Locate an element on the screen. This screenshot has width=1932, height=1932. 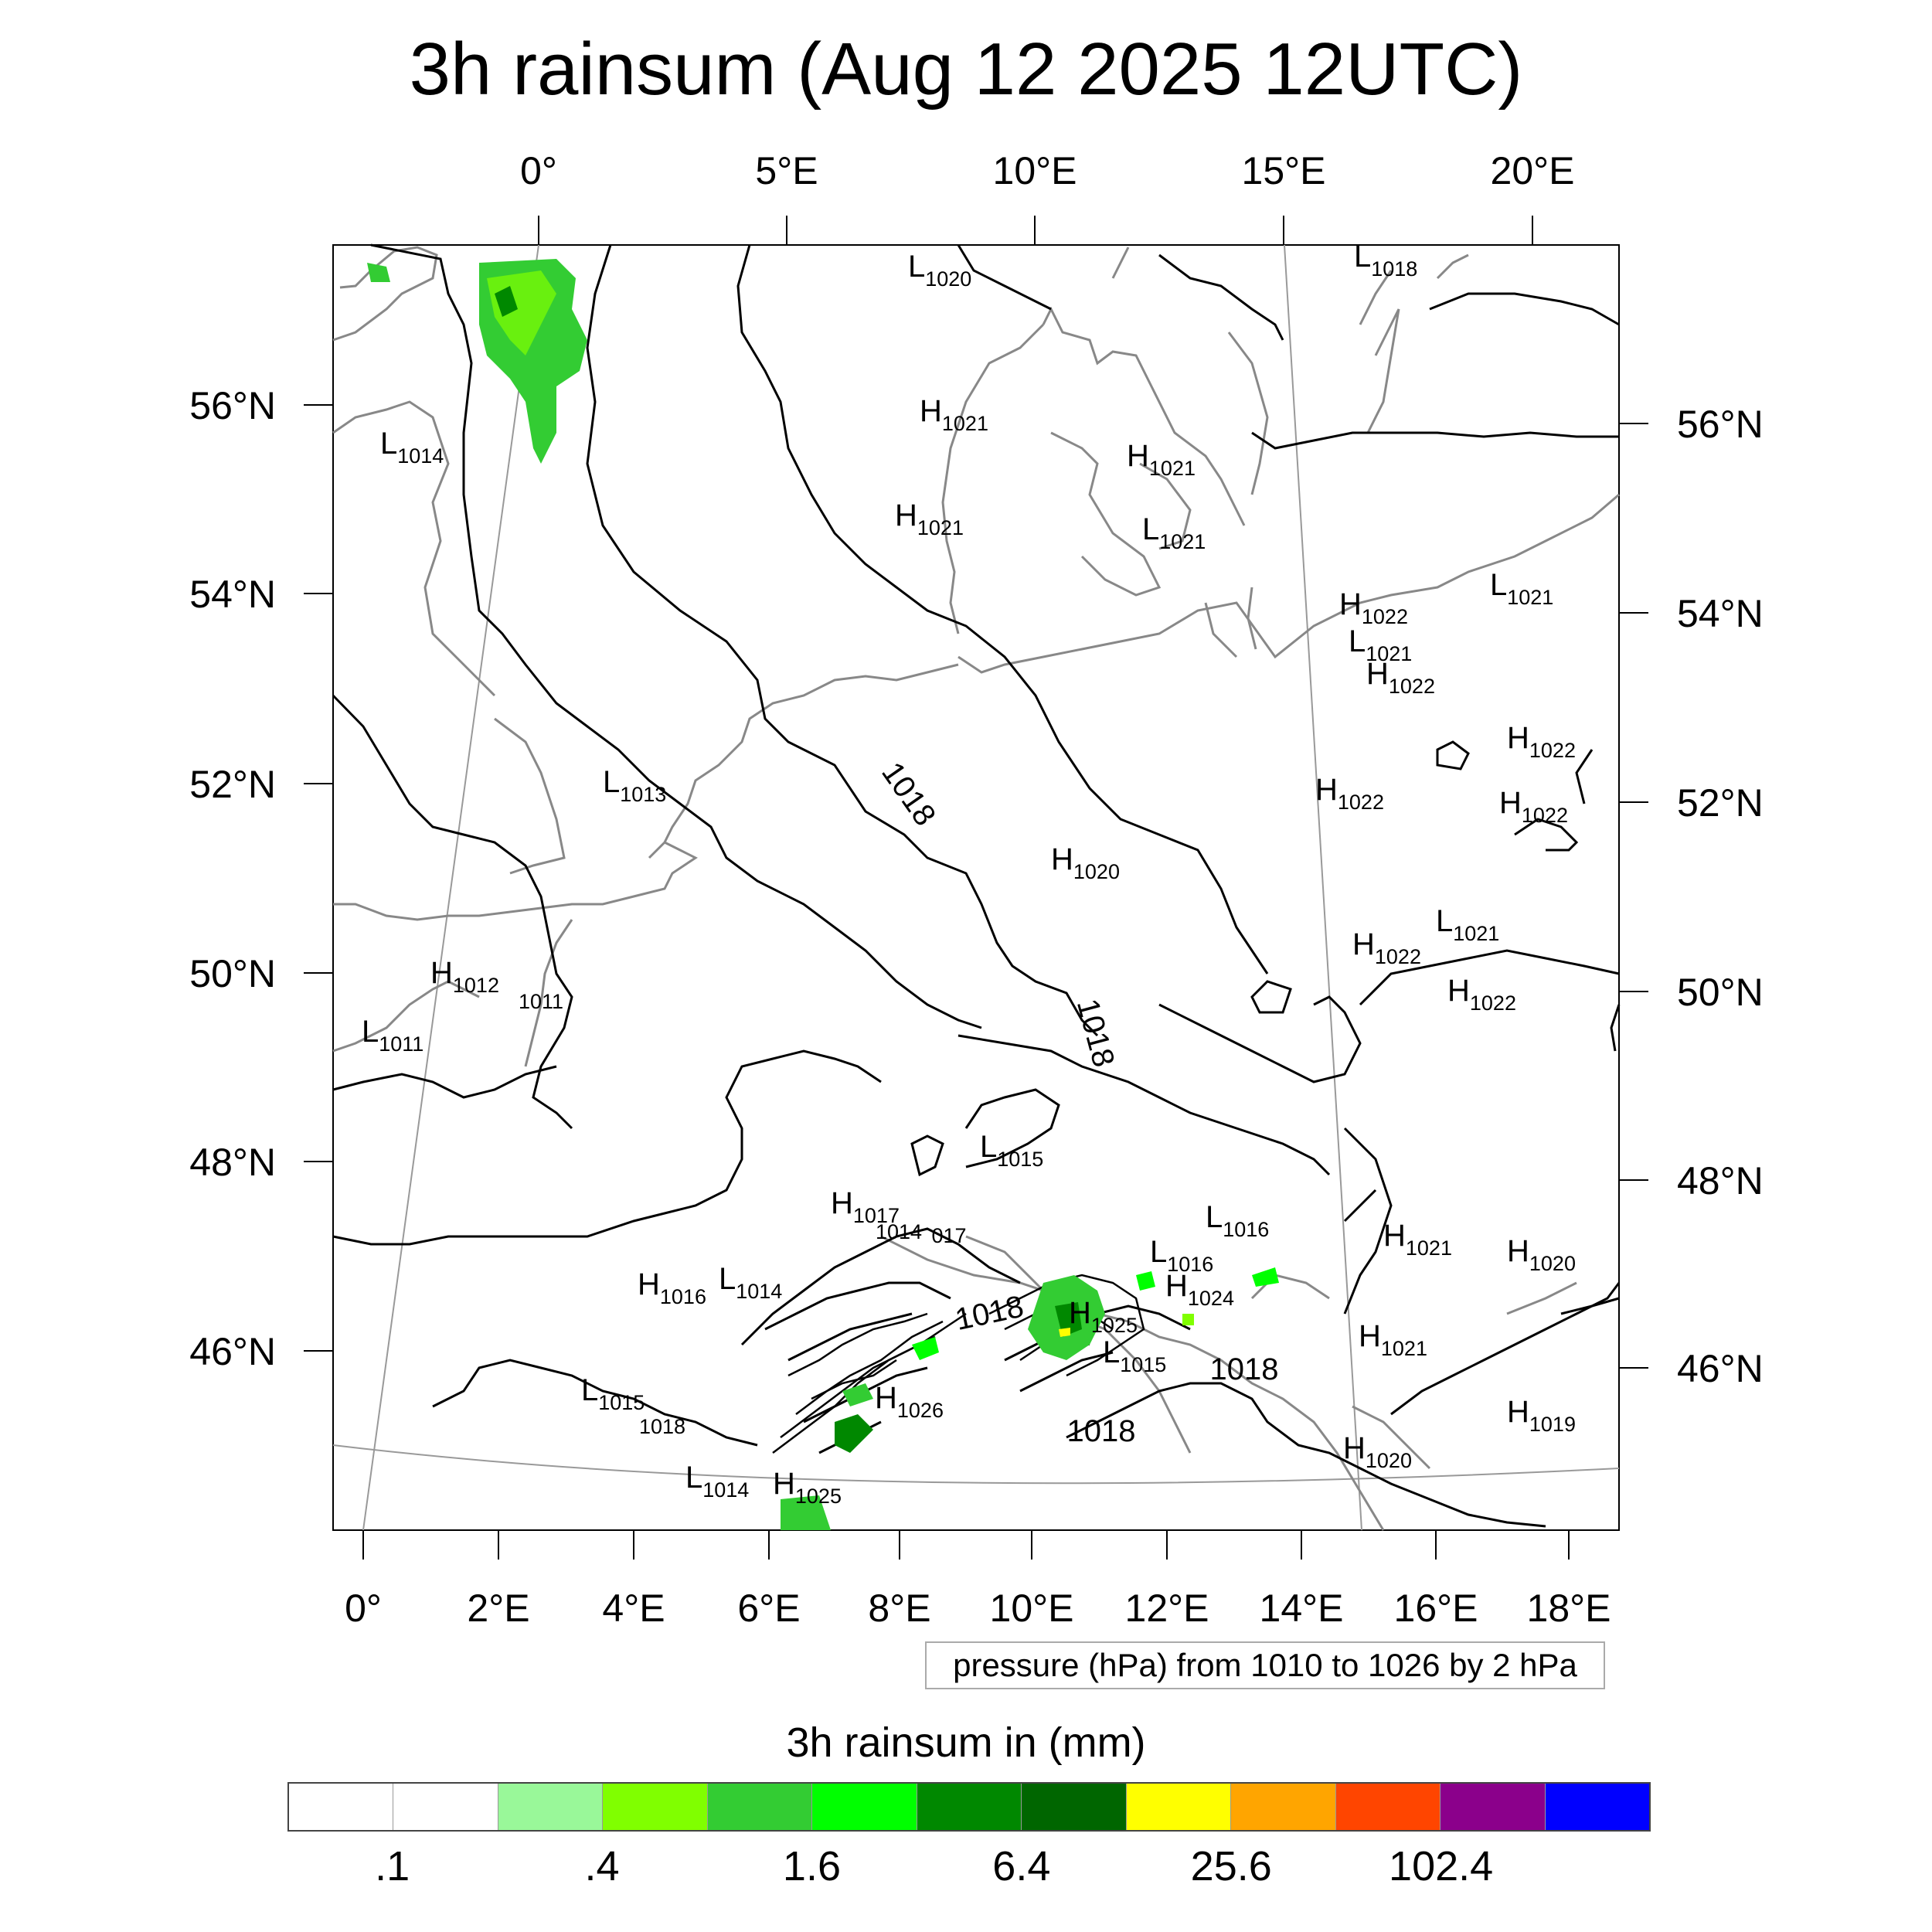
lat-label-right: 56°N is located at coordinates (1721, 425).